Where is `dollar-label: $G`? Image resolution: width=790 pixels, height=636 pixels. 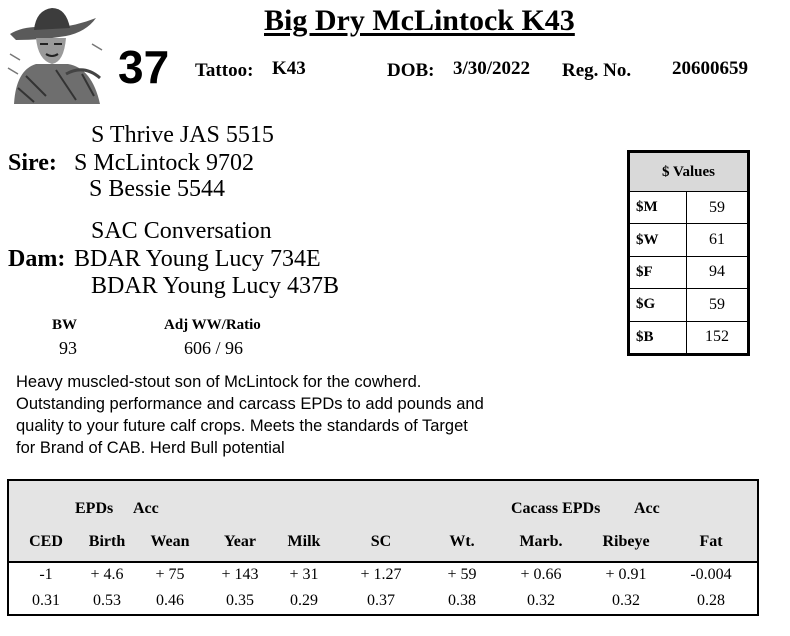
dollar-label: $G is located at coordinates (658, 305).